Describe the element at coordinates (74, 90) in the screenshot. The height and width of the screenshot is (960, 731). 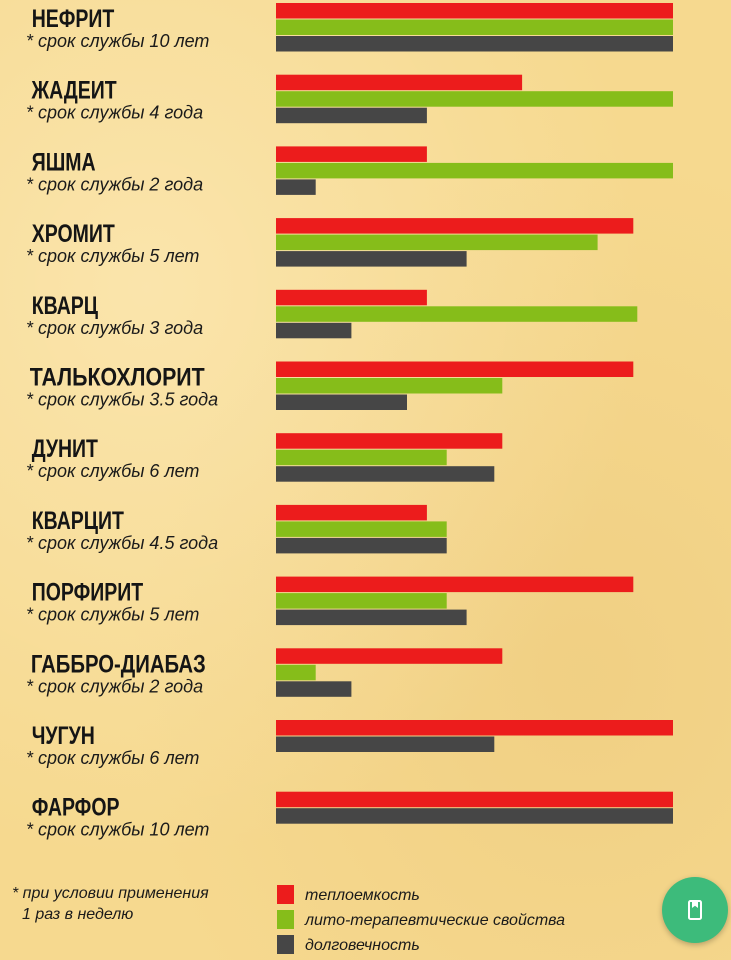
I see `category-name: ЖАДЕИТ` at that location.